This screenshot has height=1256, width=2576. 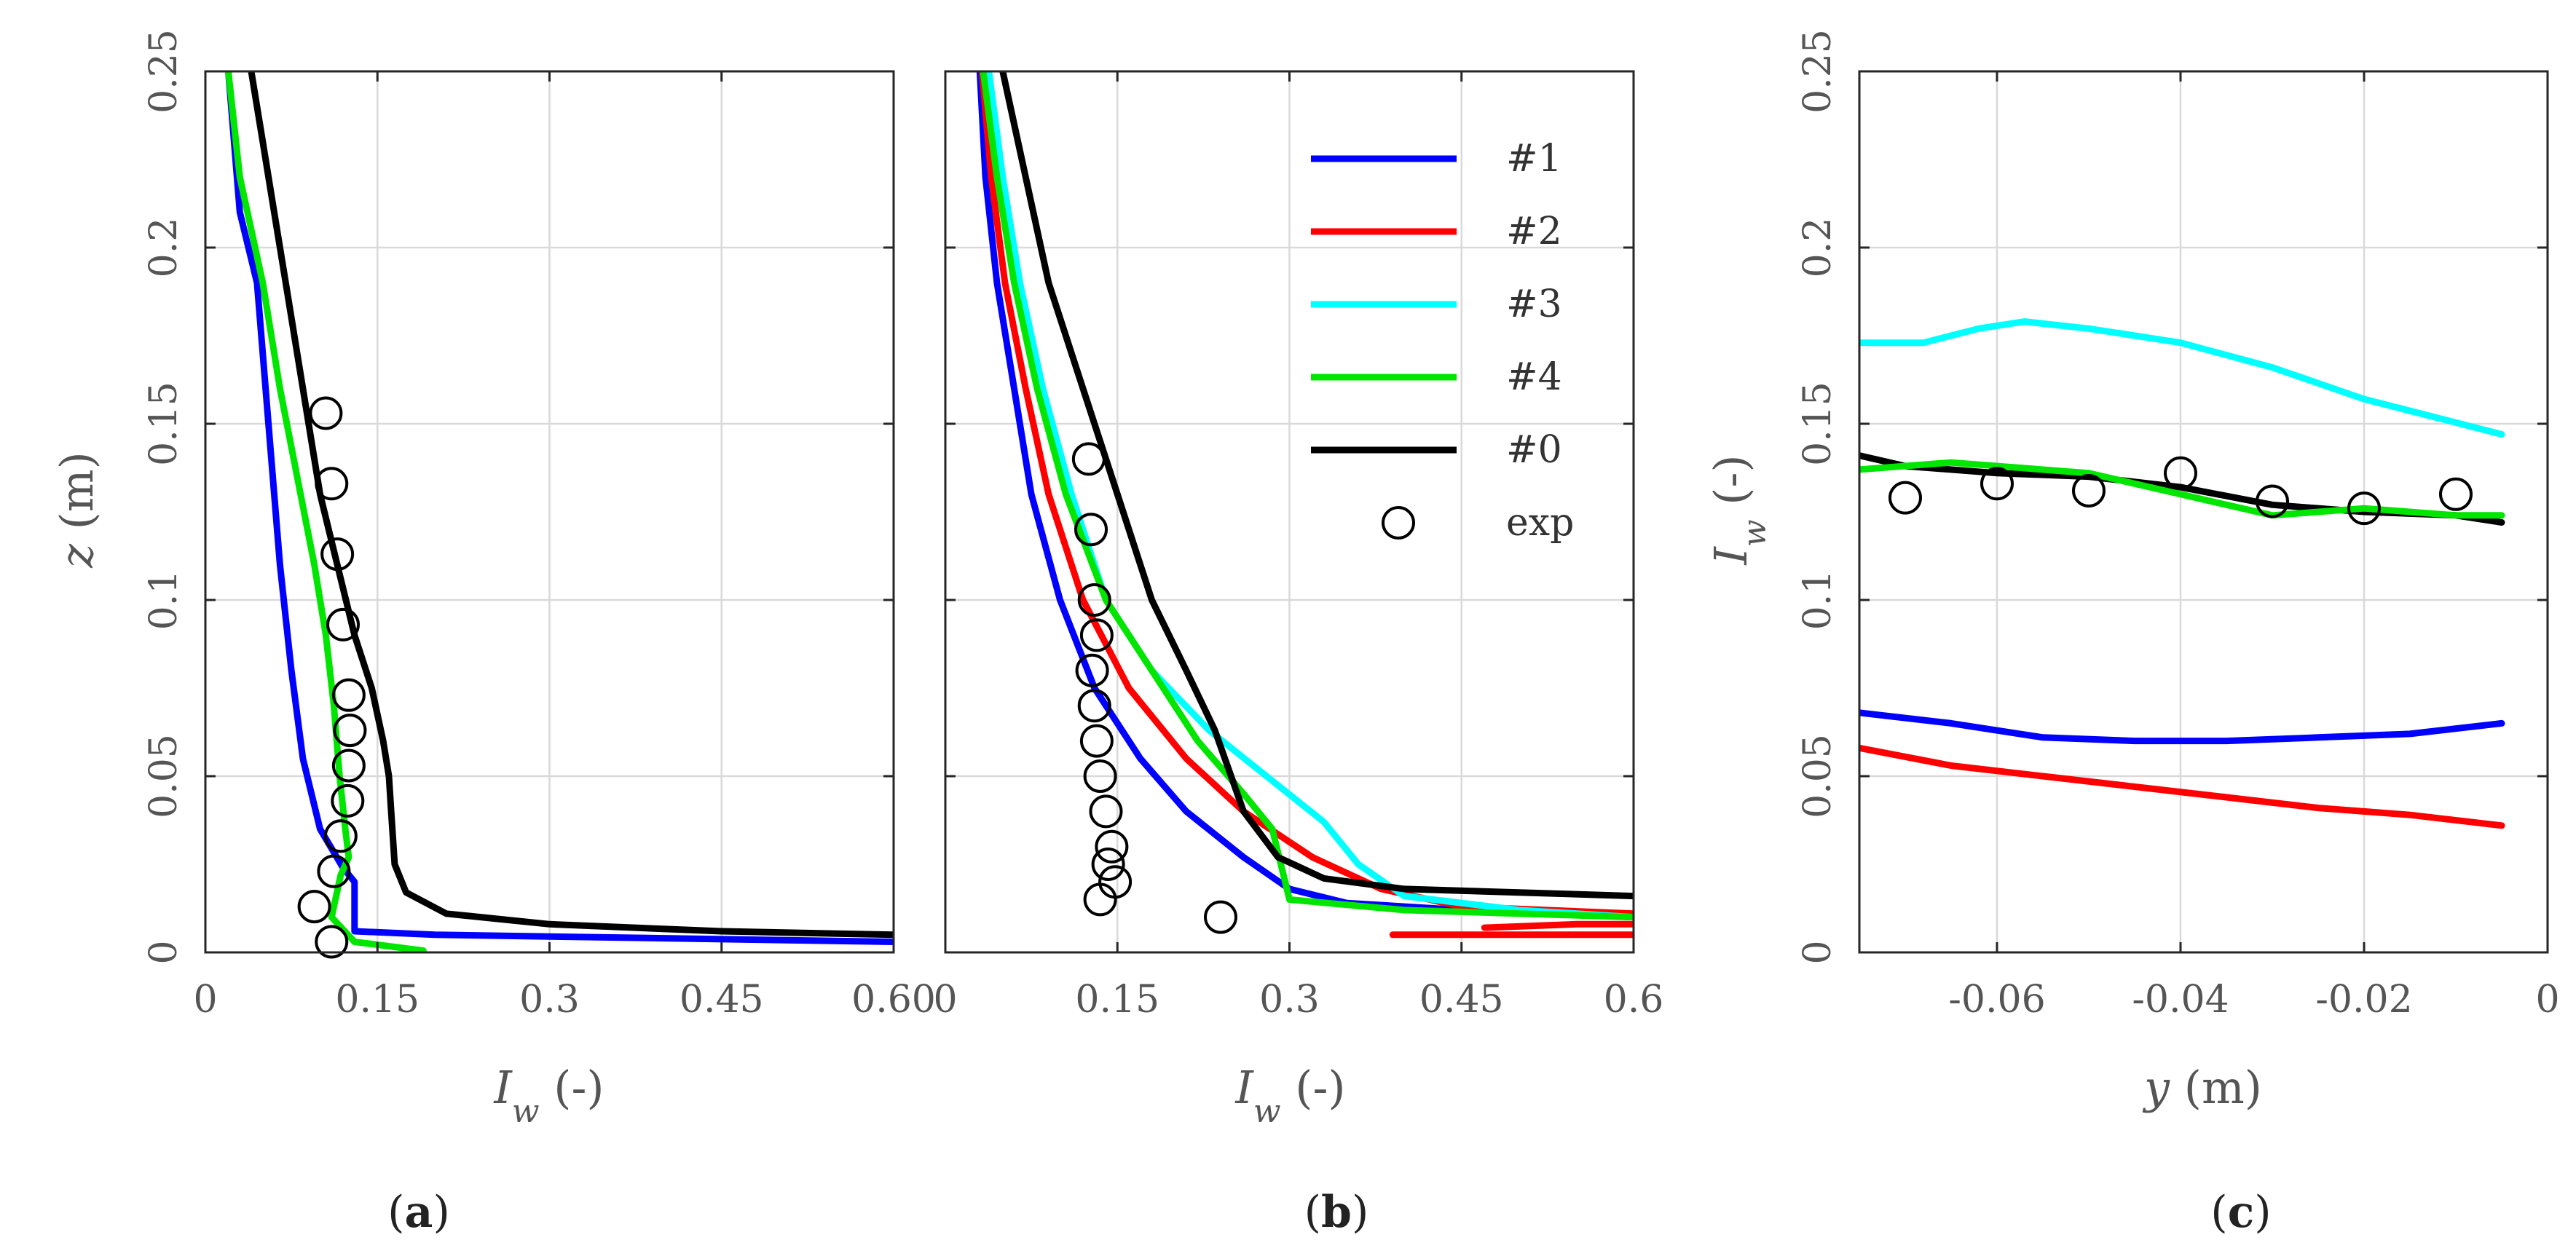 What do you see at coordinates (1534, 231) in the screenshot?
I see `legend-label: #2` at bounding box center [1534, 231].